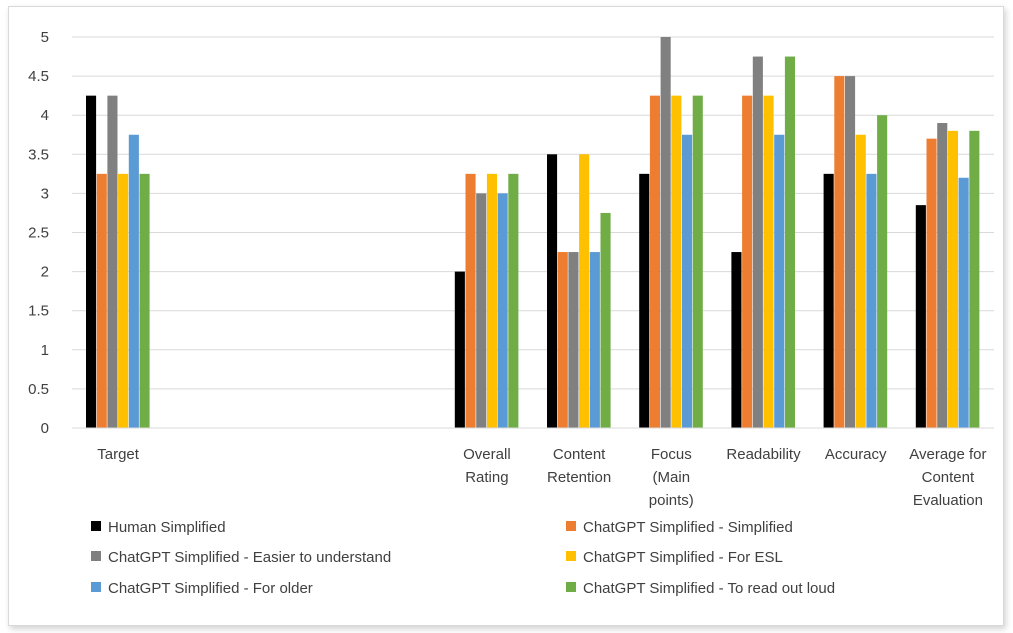  What do you see at coordinates (38, 311) in the screenshot?
I see `y-tick-label: 1.5` at bounding box center [38, 311].